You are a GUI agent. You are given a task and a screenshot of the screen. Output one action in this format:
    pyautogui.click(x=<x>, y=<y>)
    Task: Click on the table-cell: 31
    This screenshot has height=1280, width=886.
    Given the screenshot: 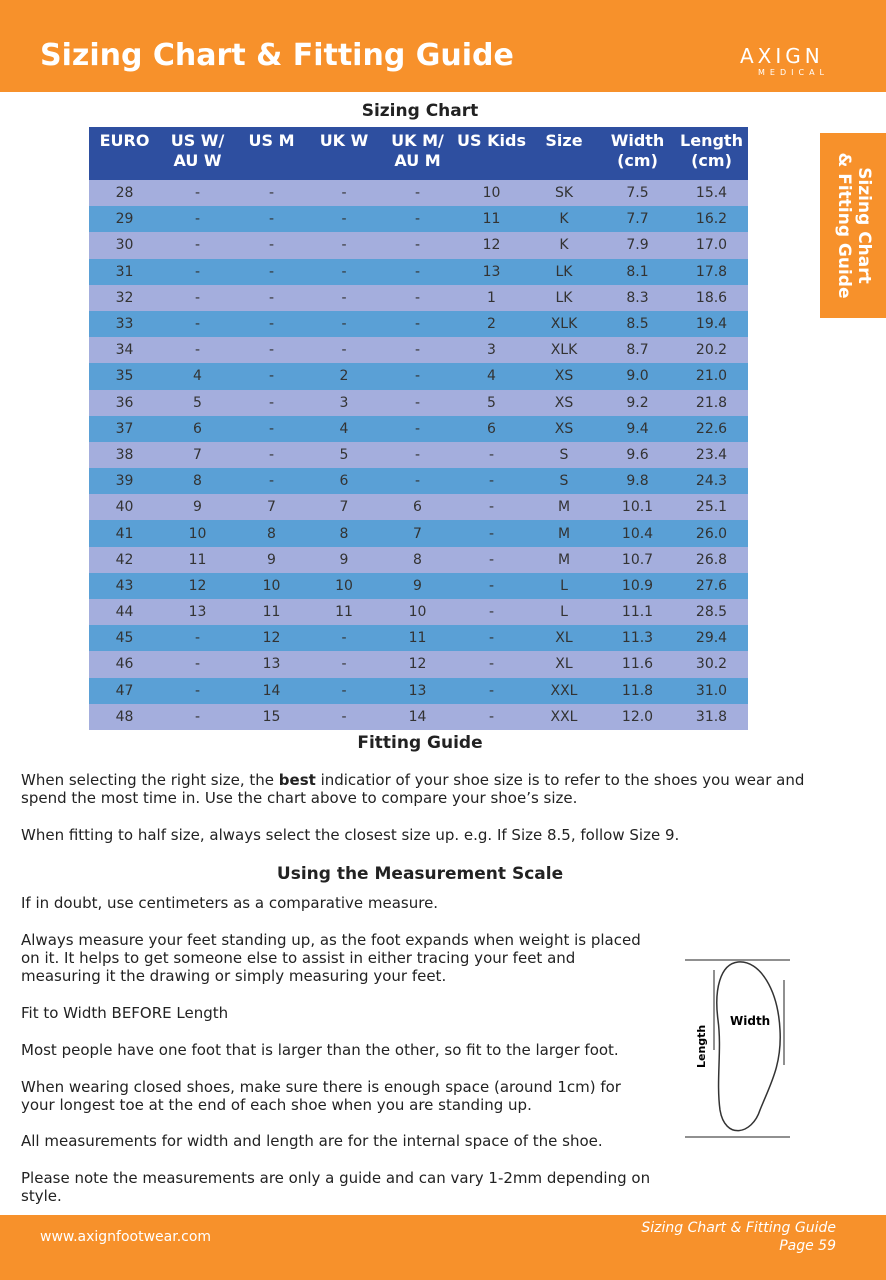 What is the action you would take?
    pyautogui.click(x=124, y=271)
    